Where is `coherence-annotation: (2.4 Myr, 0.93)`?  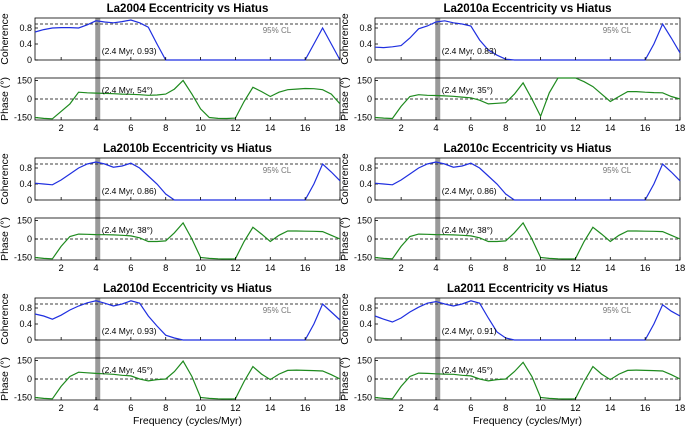
coherence-annotation: (2.4 Myr, 0.93) is located at coordinates (129, 331).